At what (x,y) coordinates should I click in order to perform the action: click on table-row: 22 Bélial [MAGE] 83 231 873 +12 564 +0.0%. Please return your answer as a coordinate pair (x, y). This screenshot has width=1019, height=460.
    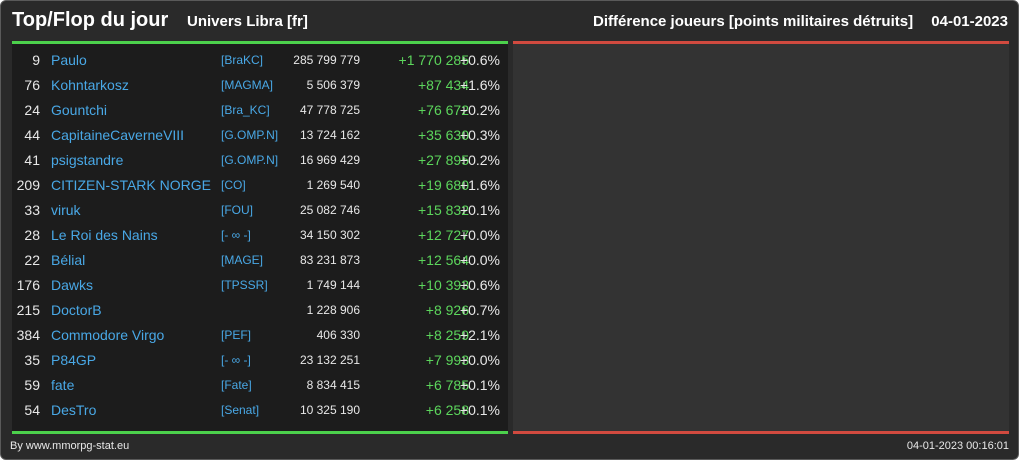
    Looking at the image, I should click on (260, 260).